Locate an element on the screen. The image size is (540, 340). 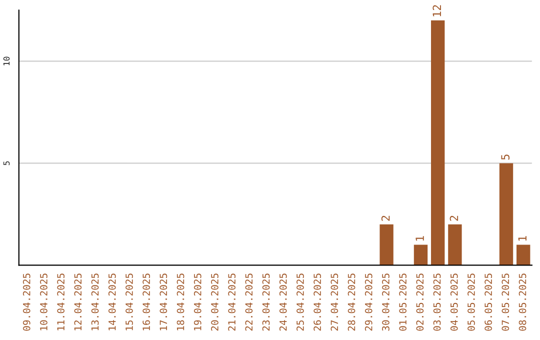
x-tick-label: 29.04.2025 is located at coordinates (368, 302).